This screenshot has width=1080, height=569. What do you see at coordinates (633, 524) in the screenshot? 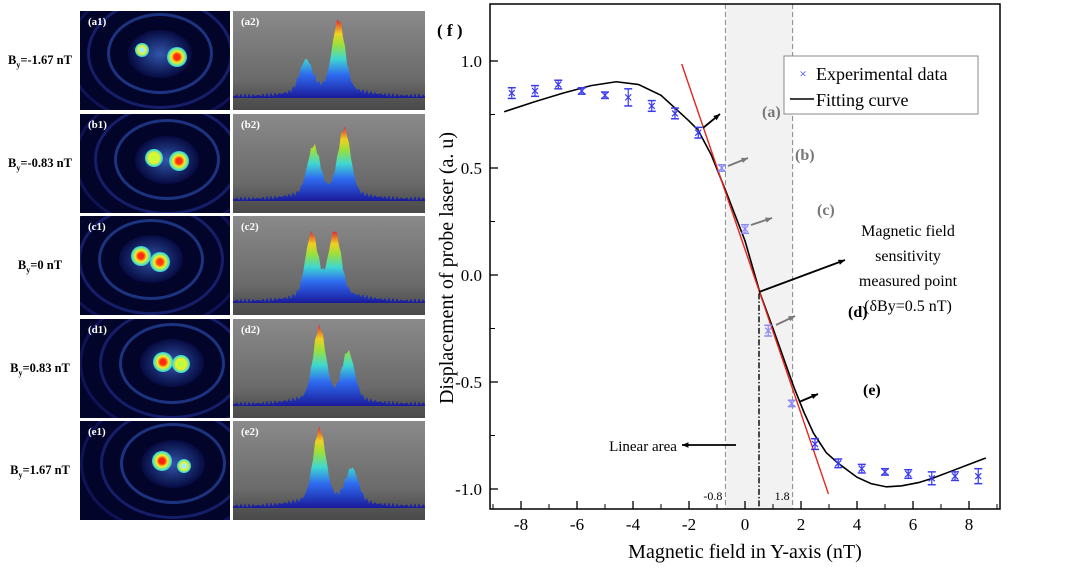
I see `x-tick-label: -4` at bounding box center [633, 524].